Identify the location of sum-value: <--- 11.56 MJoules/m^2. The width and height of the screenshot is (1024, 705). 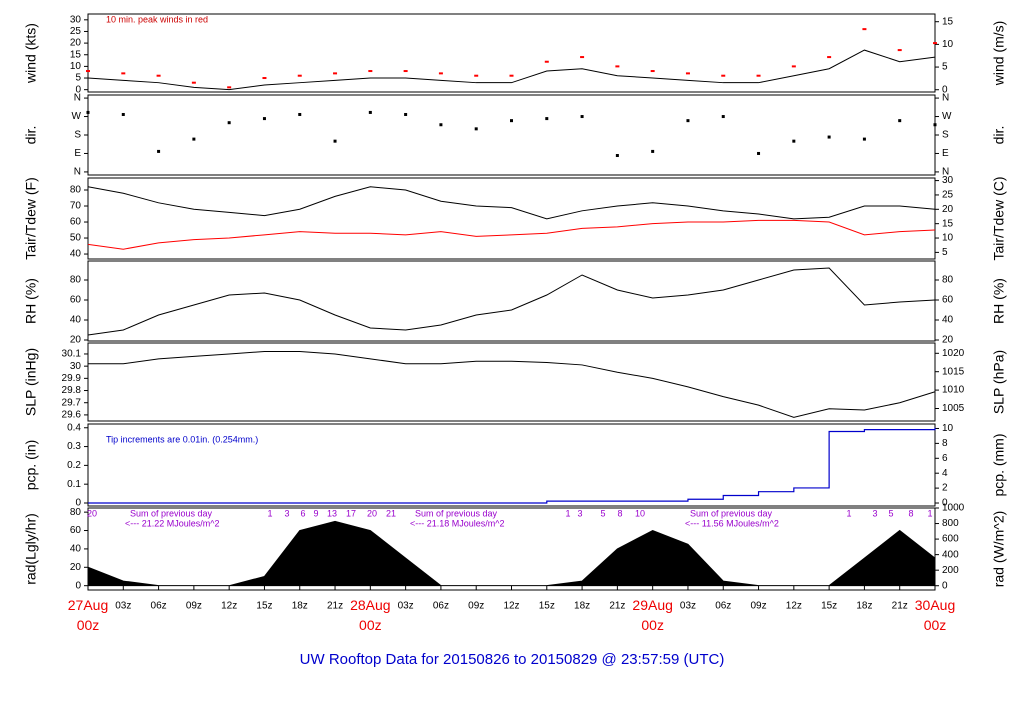
(732, 523).